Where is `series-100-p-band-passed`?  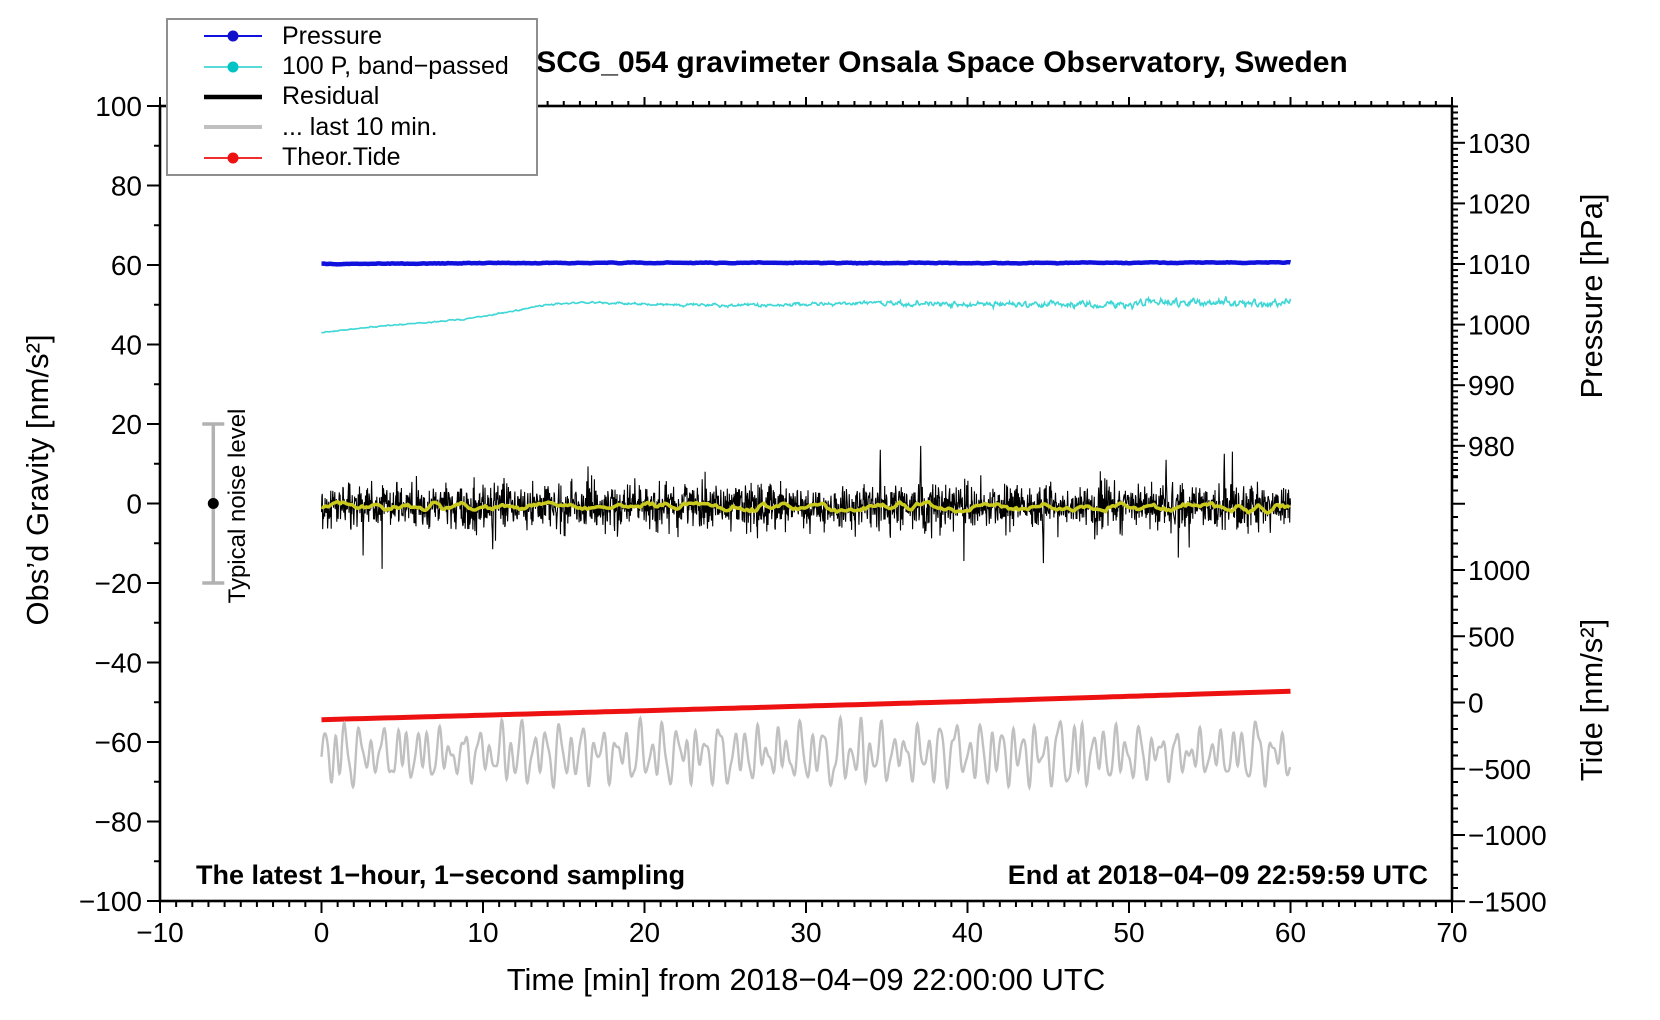 series-100-p-band-passed is located at coordinates (806, 314).